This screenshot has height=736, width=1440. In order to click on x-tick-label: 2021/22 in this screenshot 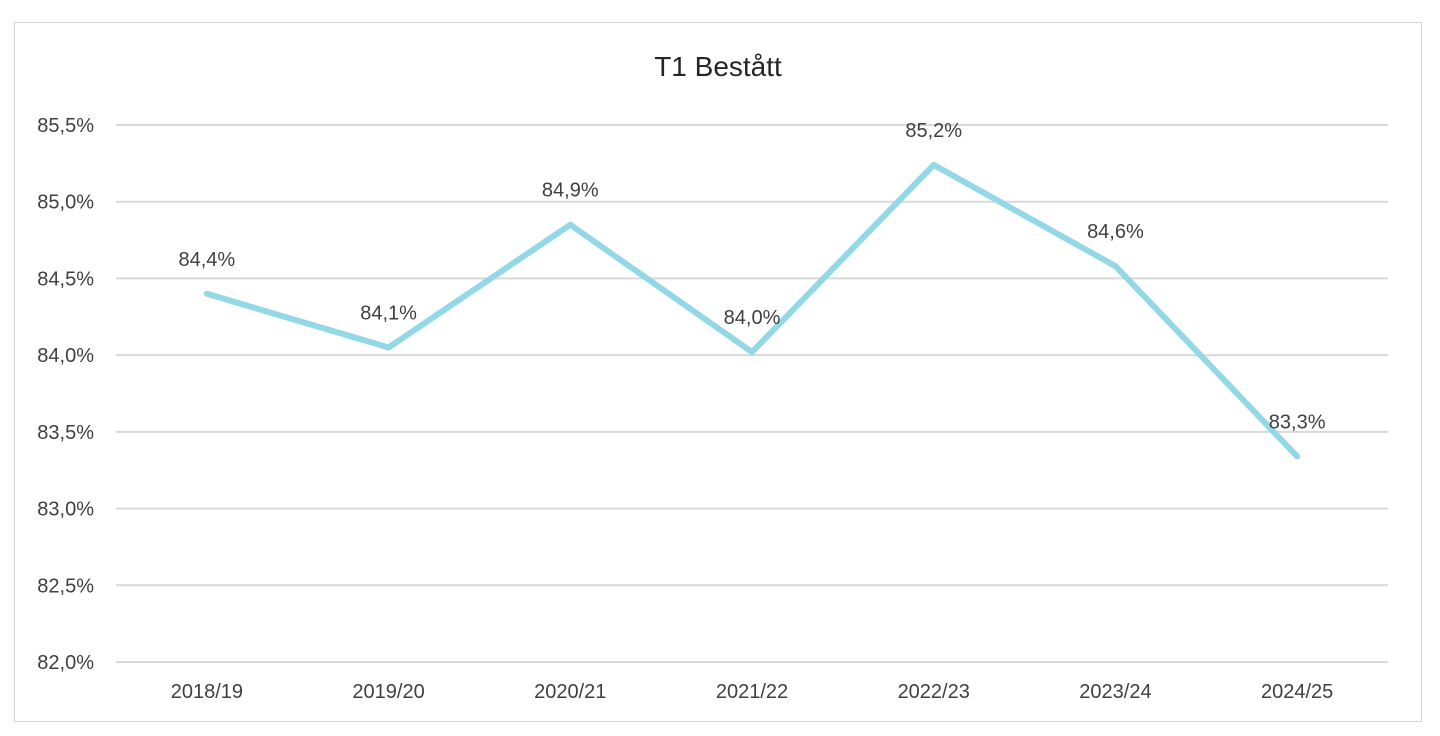, I will do `click(752, 692)`.